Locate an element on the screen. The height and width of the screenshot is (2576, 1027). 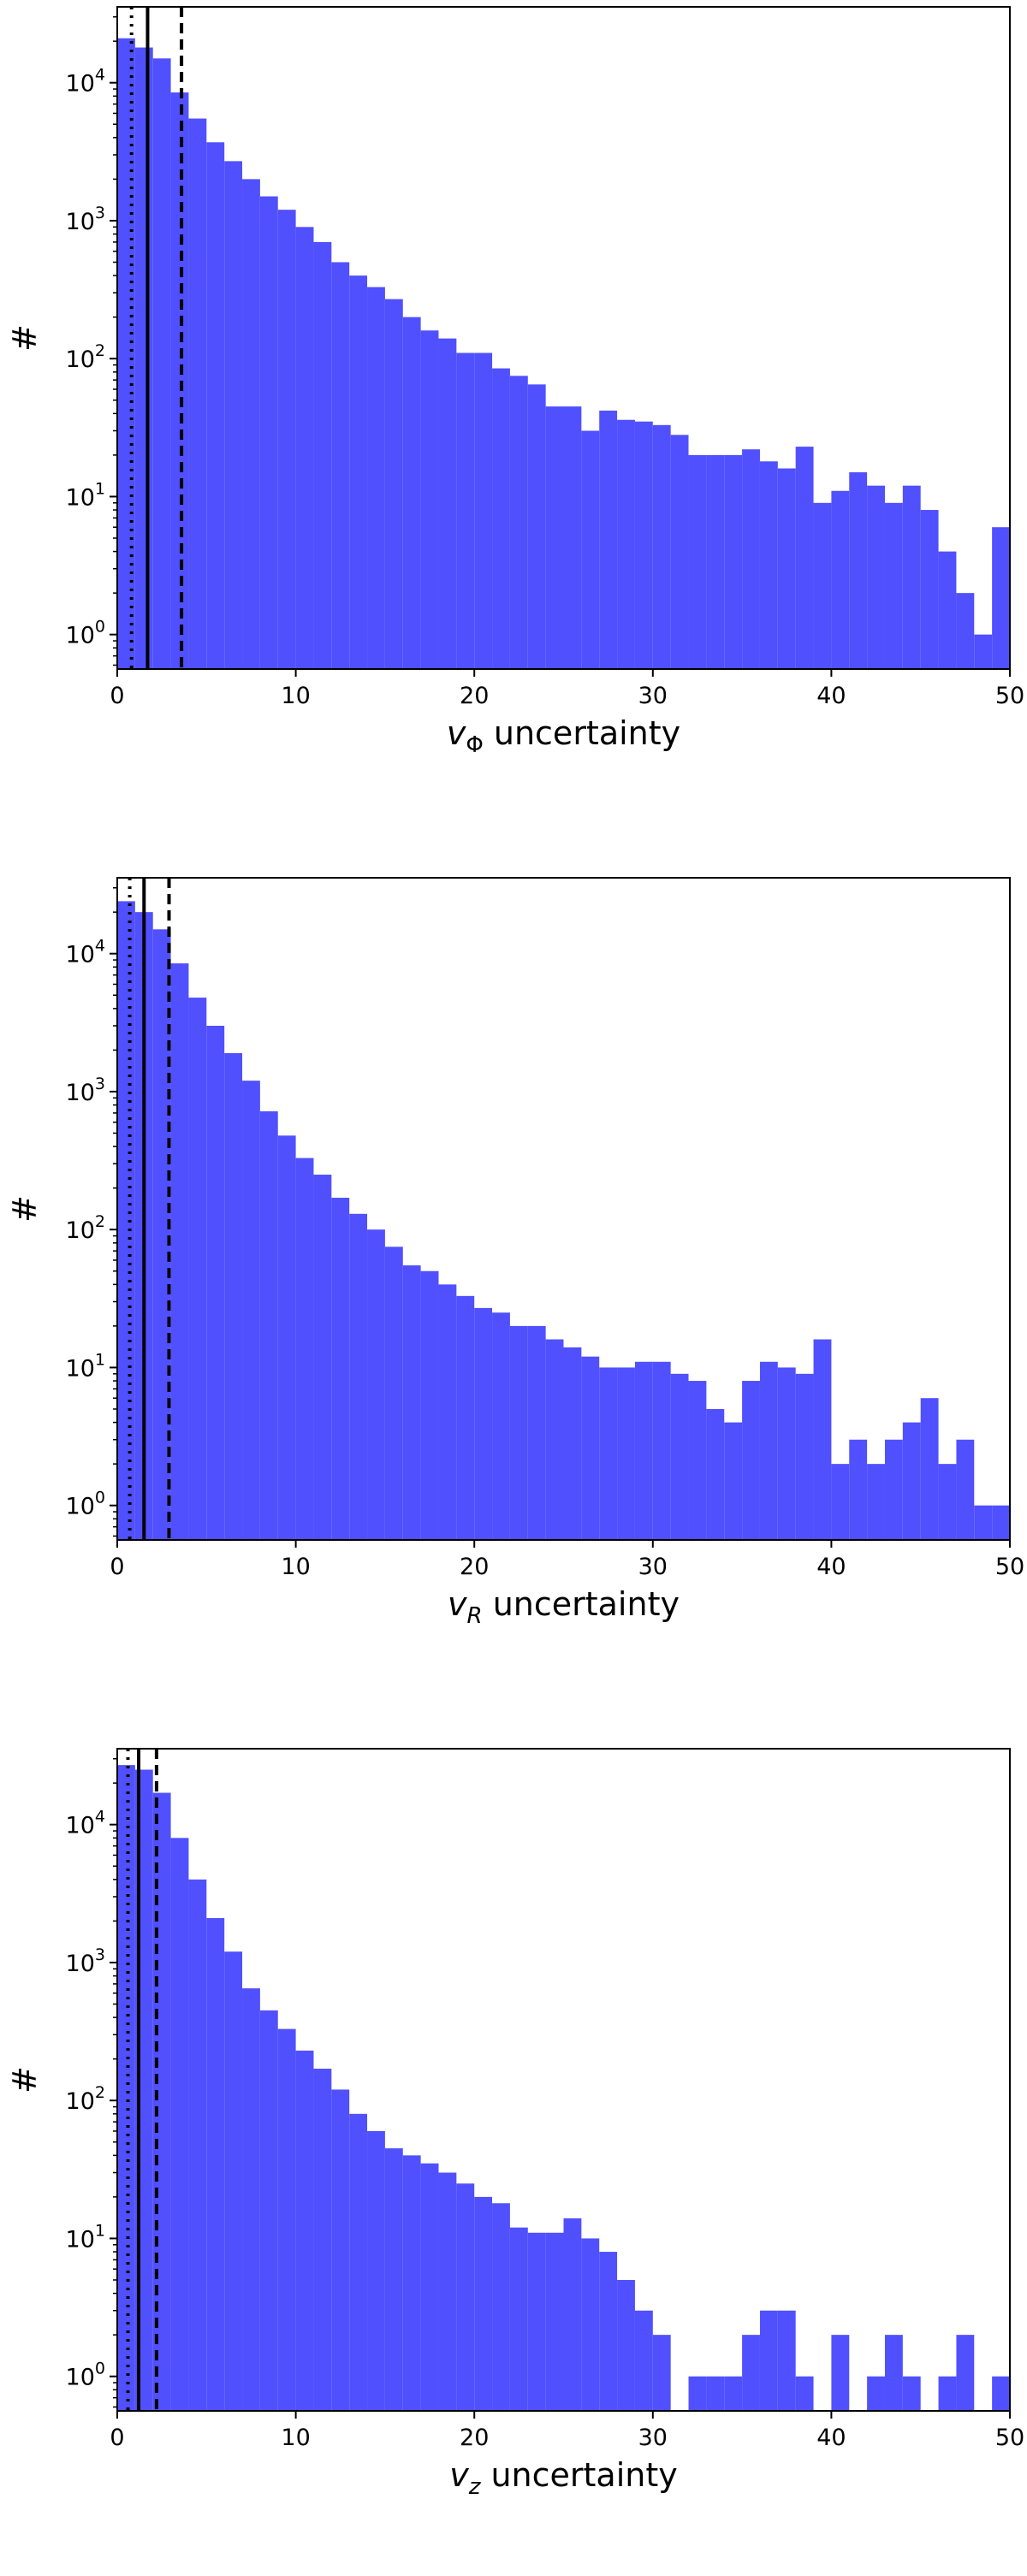
x-tick-label: 40 is located at coordinates (831, 1567).